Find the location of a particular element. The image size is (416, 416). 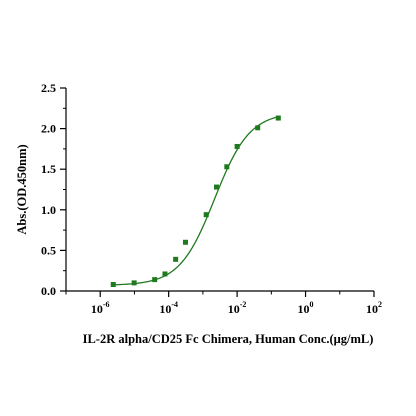

y-tick-label: 0.0 is located at coordinates (48, 291).